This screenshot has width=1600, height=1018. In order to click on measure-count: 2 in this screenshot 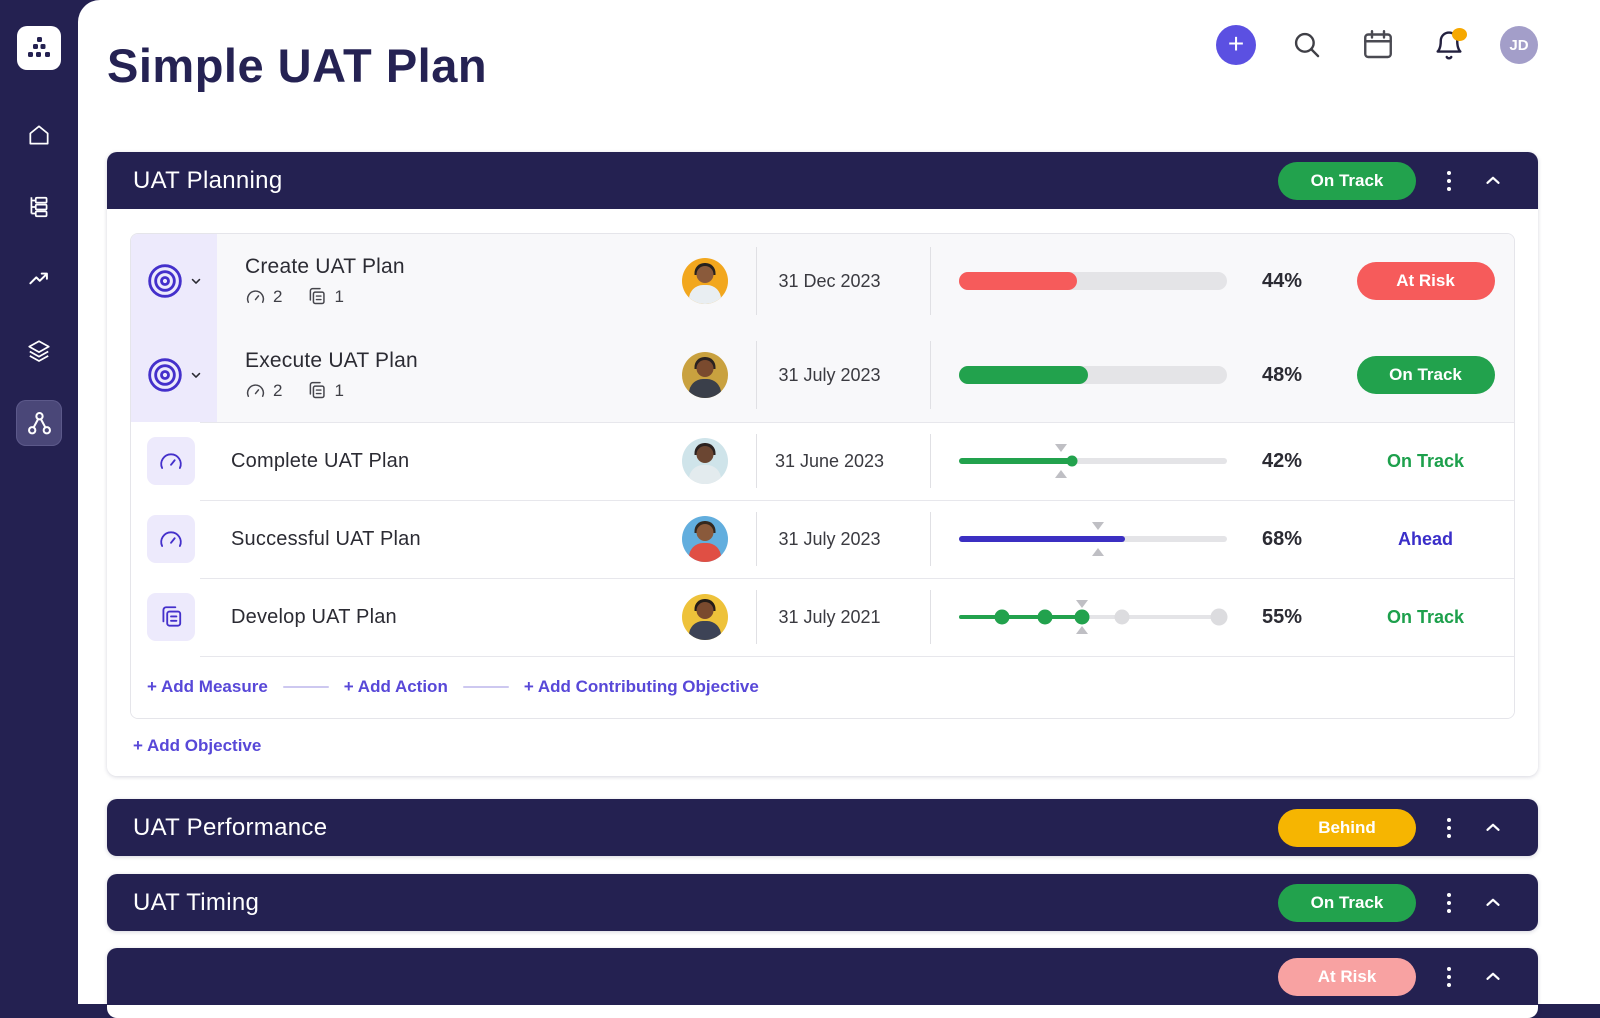, I will do `click(277, 297)`.